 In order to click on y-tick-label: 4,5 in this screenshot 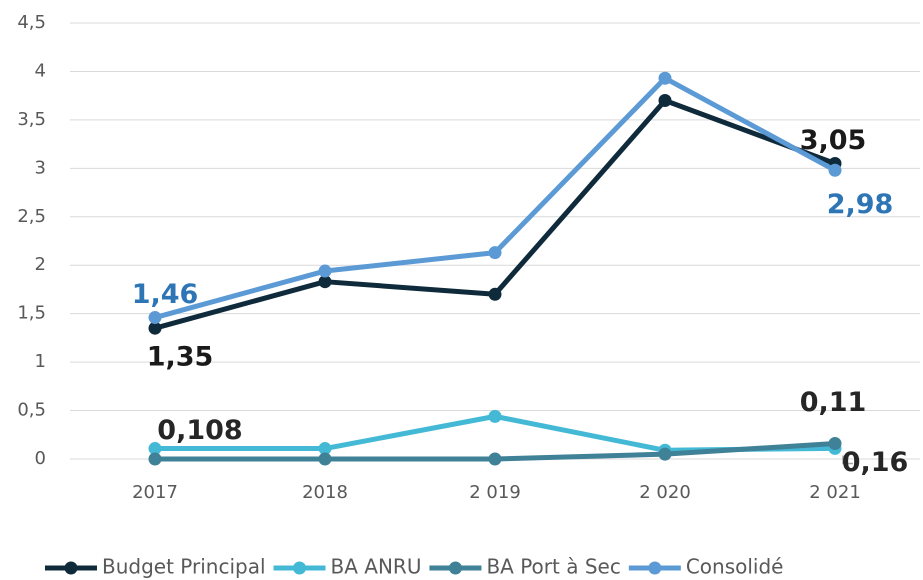, I will do `click(31, 22)`.